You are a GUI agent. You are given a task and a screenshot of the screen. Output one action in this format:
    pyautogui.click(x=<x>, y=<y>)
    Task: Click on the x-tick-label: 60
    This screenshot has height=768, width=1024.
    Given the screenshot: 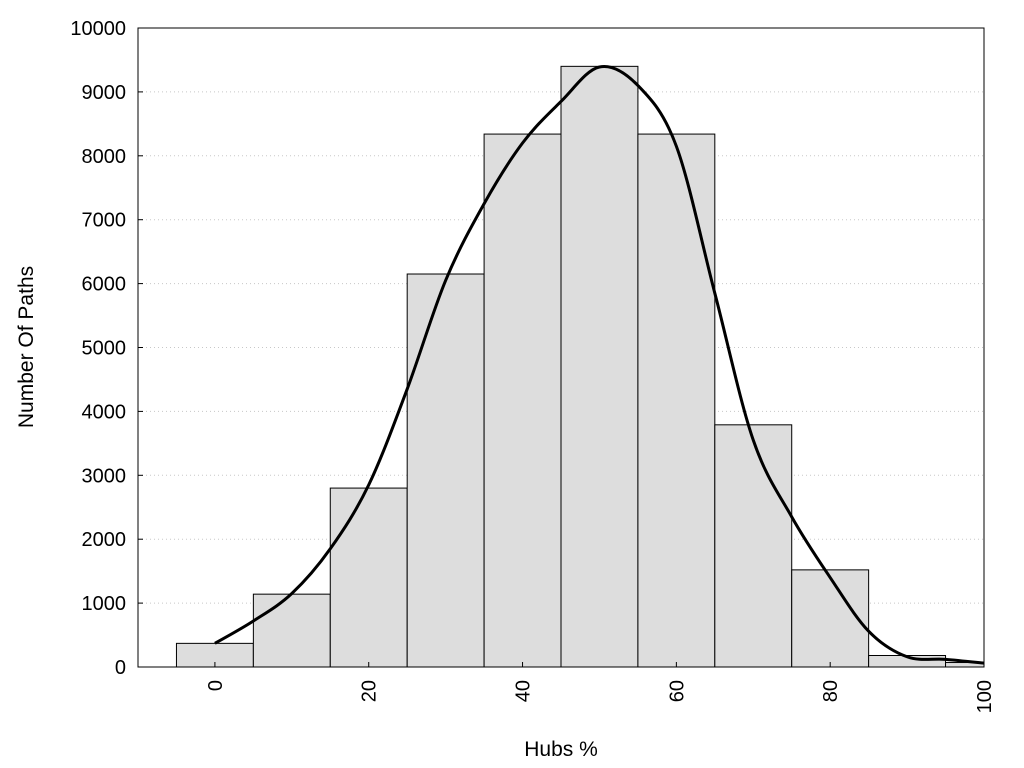 What is the action you would take?
    pyautogui.click(x=677, y=691)
    